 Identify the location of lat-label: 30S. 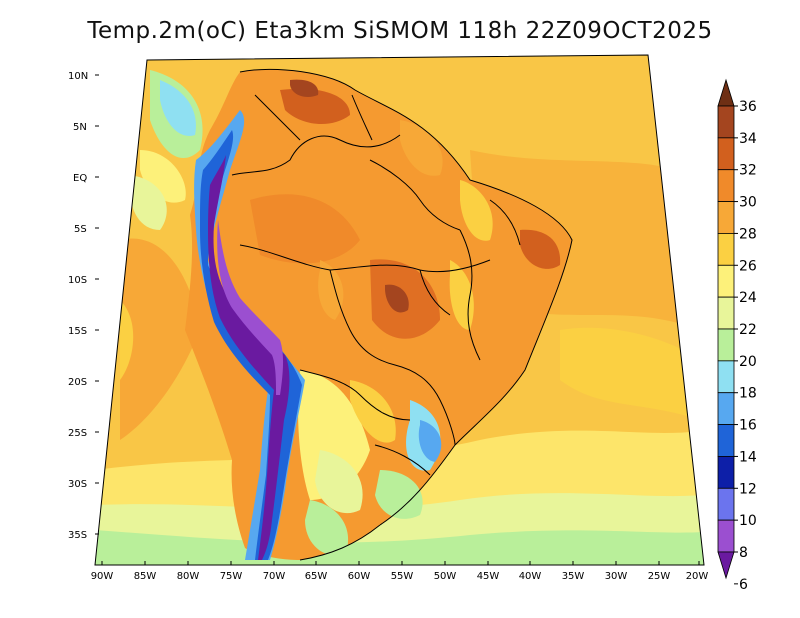
(77, 484).